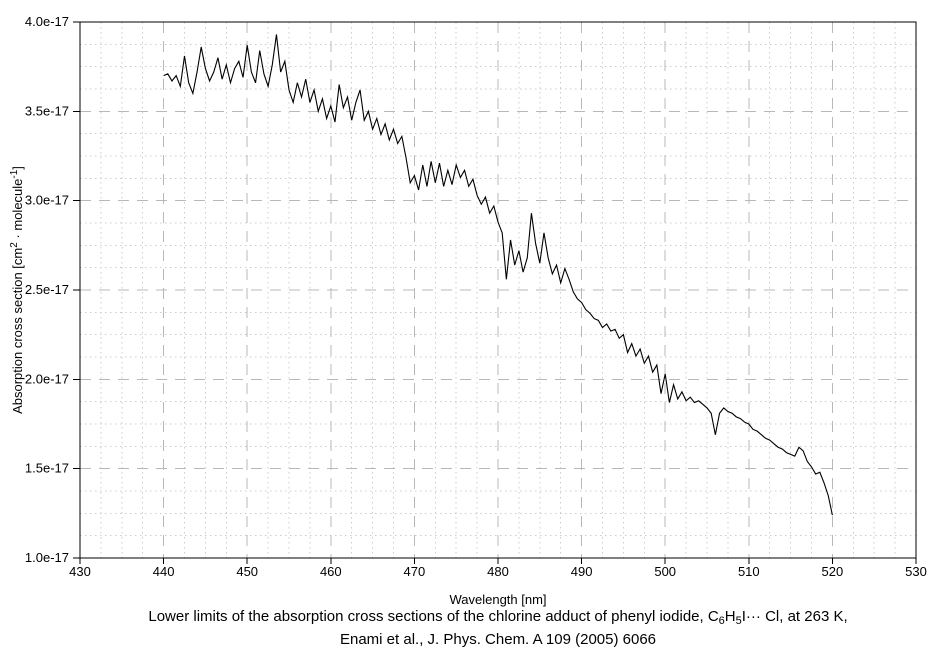 The width and height of the screenshot is (939, 656). What do you see at coordinates (17, 168) in the screenshot?
I see `text-segment: ]` at bounding box center [17, 168].